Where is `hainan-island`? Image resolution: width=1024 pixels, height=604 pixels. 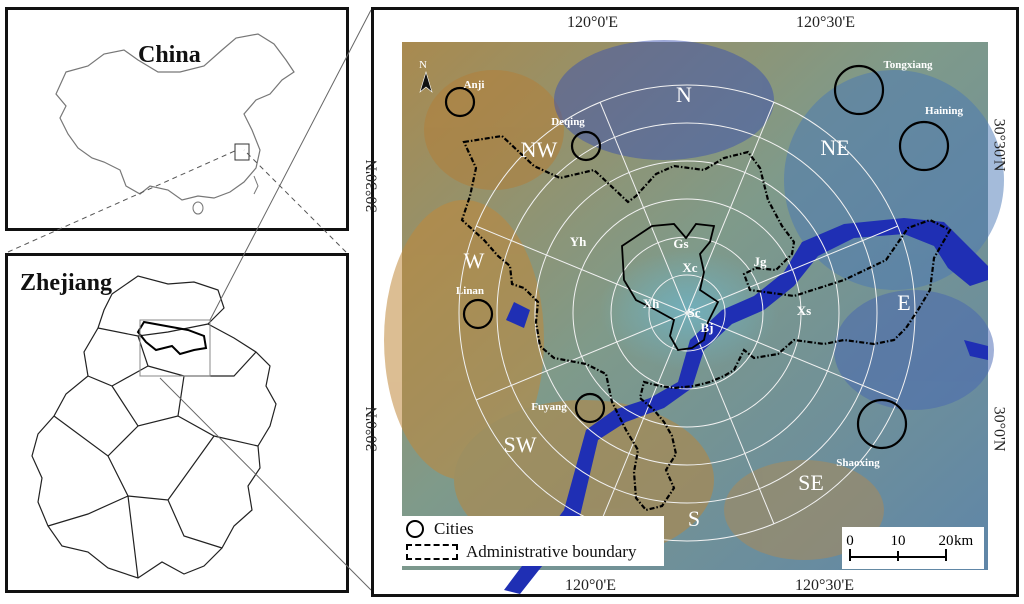 hainan-island is located at coordinates (198, 208).